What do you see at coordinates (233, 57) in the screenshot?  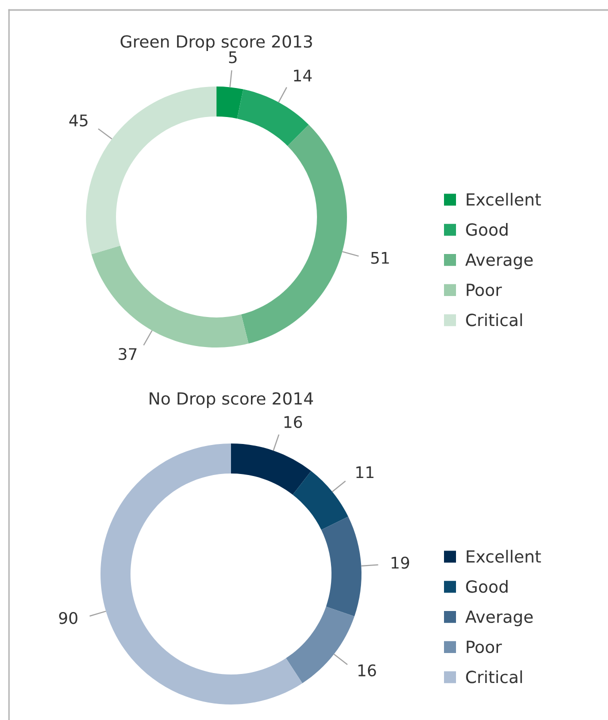 I see `data-label: 5` at bounding box center [233, 57].